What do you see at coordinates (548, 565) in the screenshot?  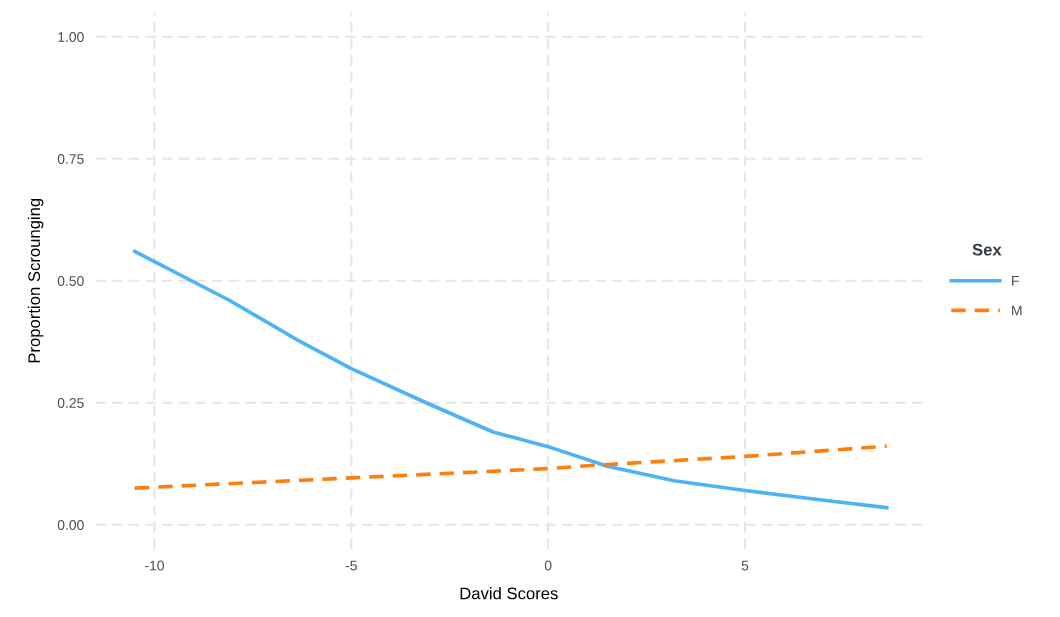 I see `x-tick-label: 0` at bounding box center [548, 565].